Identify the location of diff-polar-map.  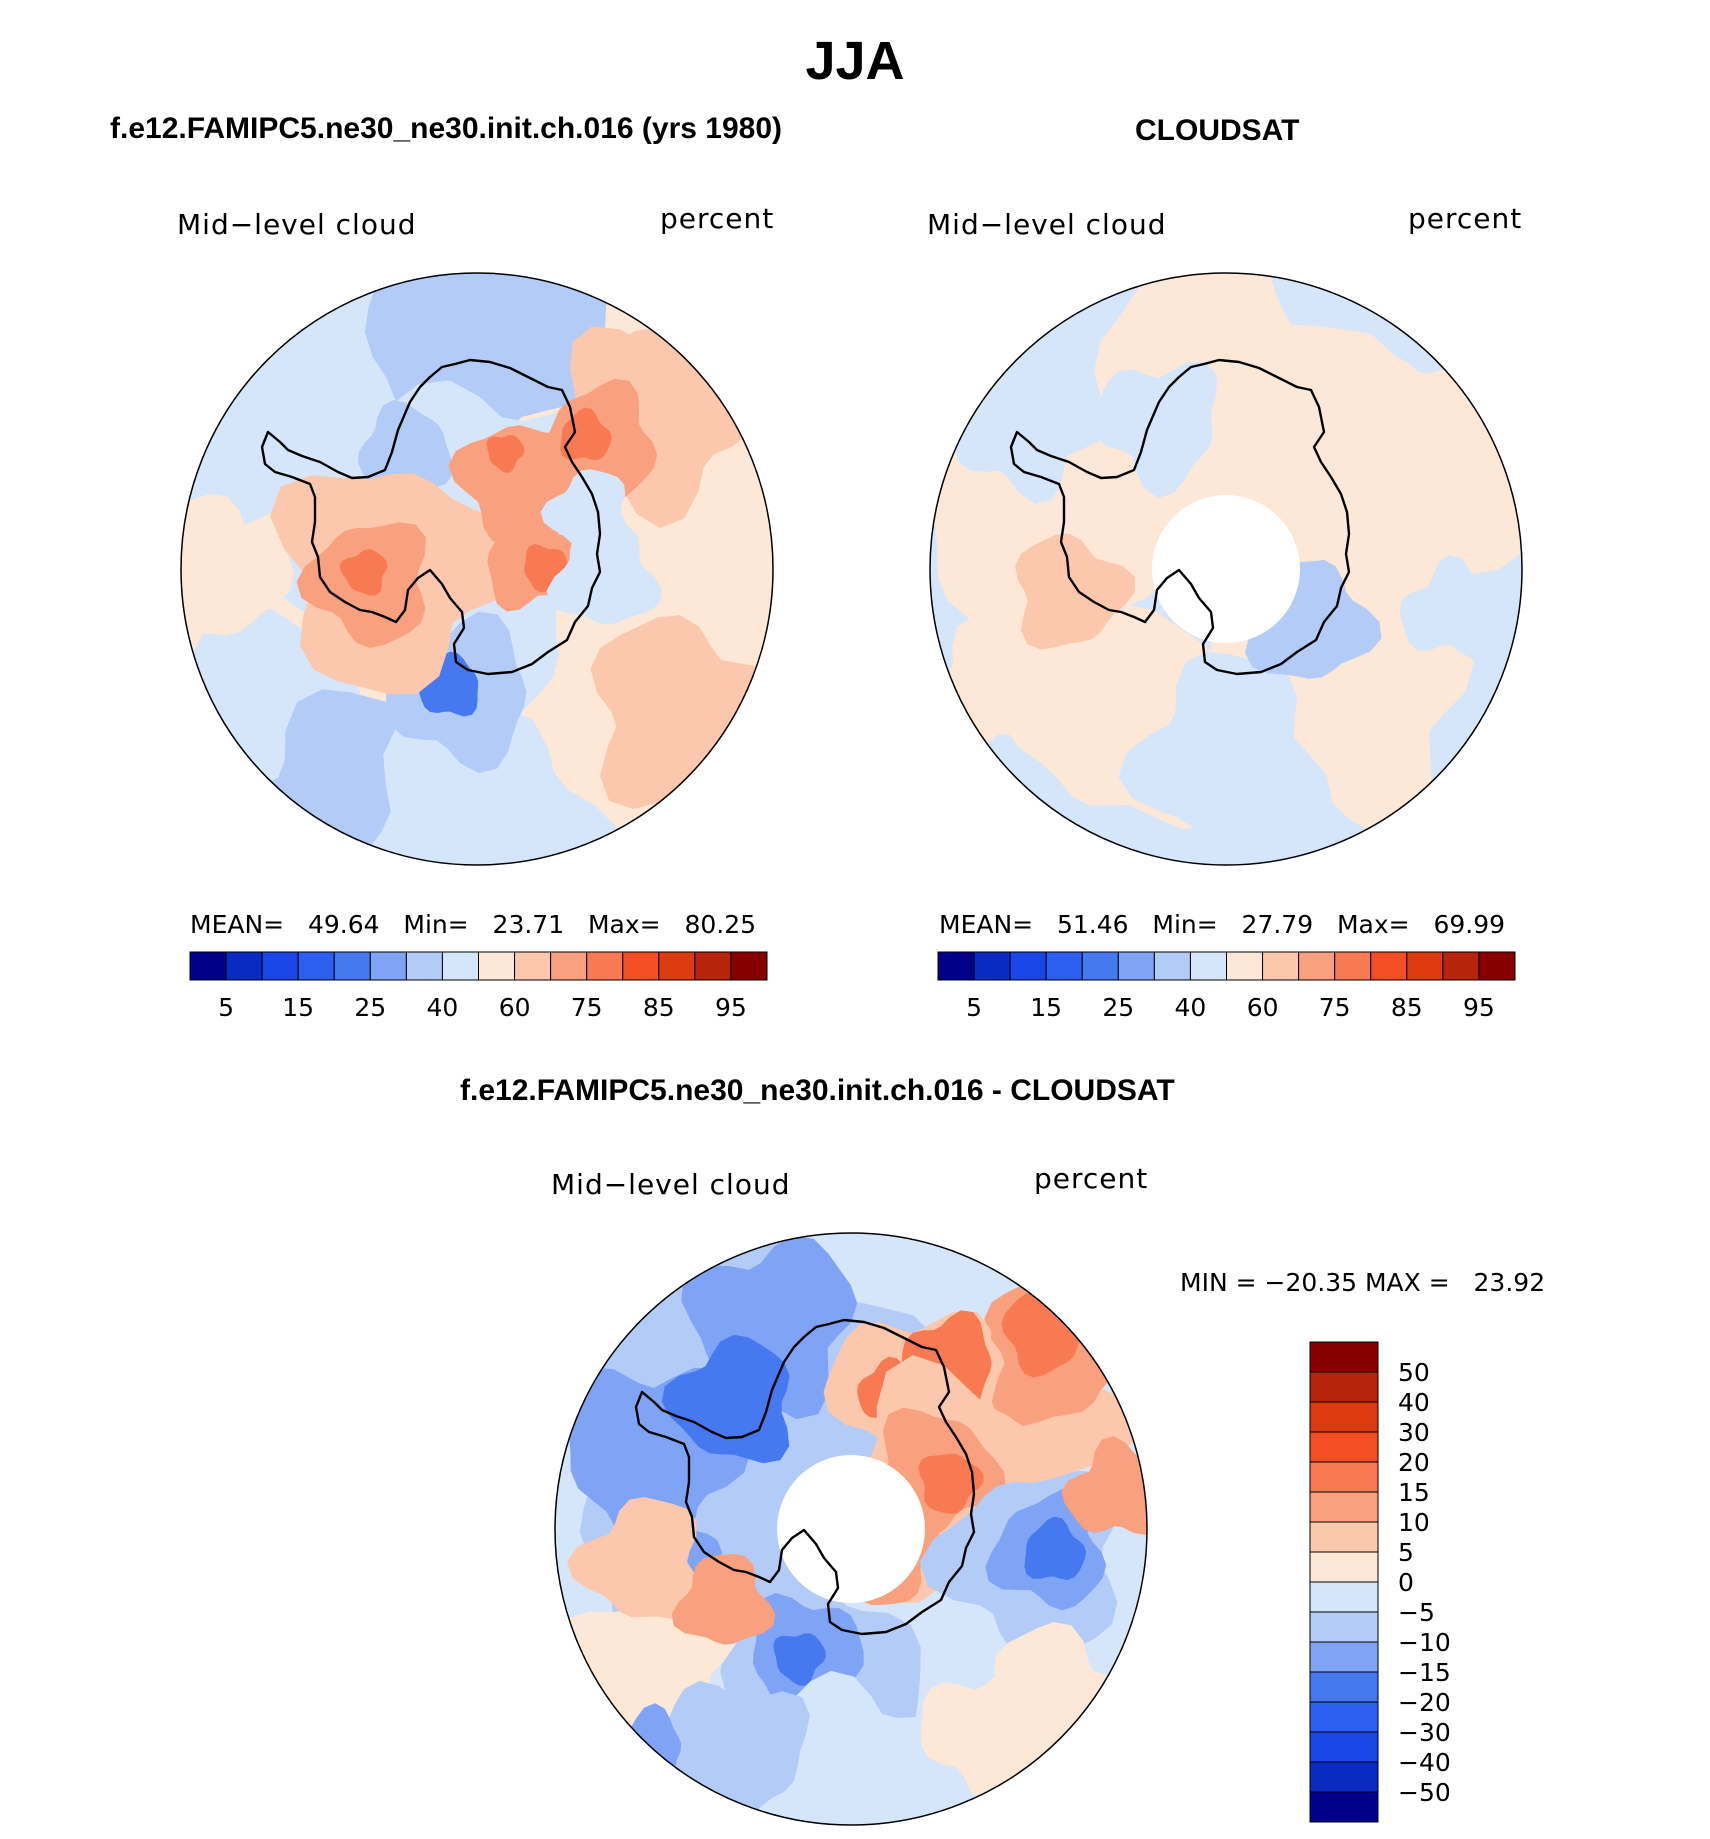
(851, 1529).